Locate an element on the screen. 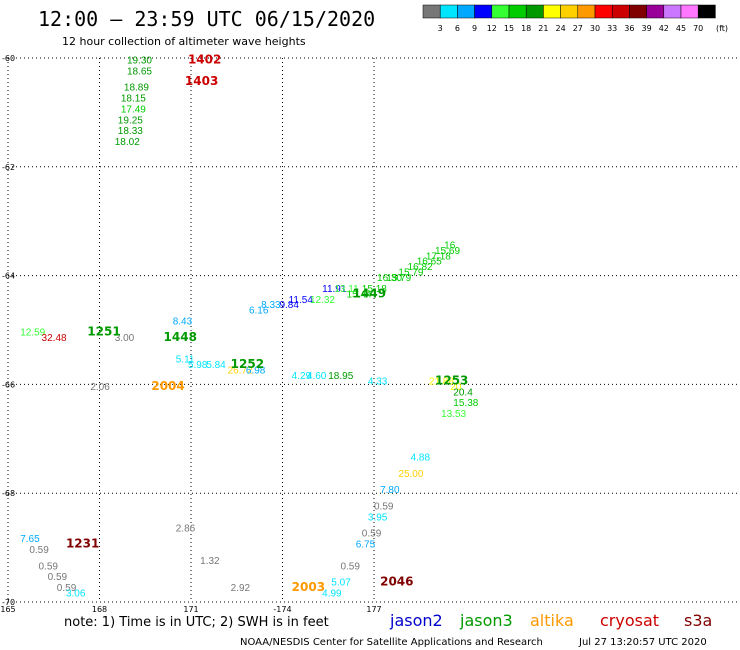 This screenshot has height=650, width=740. wave-height-value: 5.07 is located at coordinates (341, 583).